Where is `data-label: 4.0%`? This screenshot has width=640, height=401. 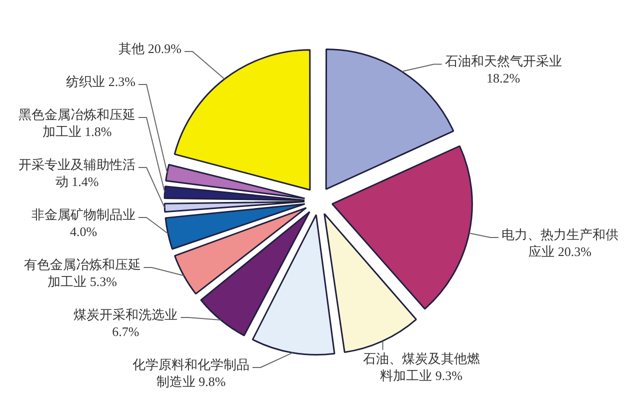
data-label: 4.0% is located at coordinates (84, 231).